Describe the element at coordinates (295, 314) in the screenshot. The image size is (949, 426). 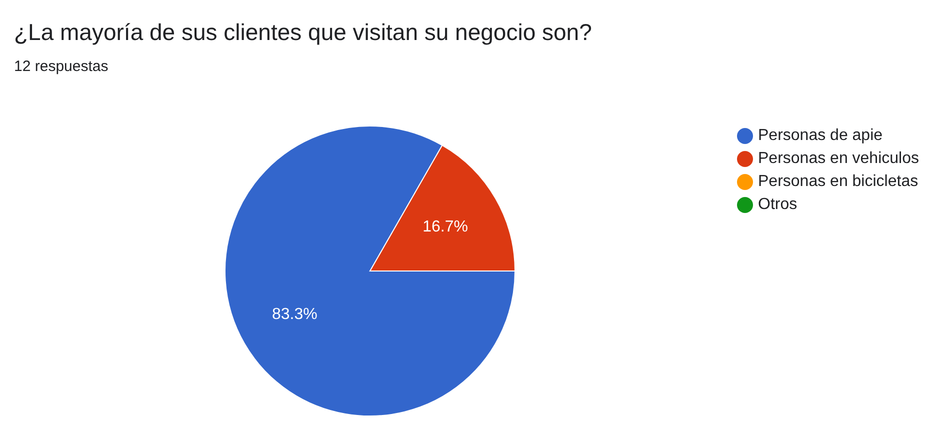
I see `data-label: 83.3%` at that location.